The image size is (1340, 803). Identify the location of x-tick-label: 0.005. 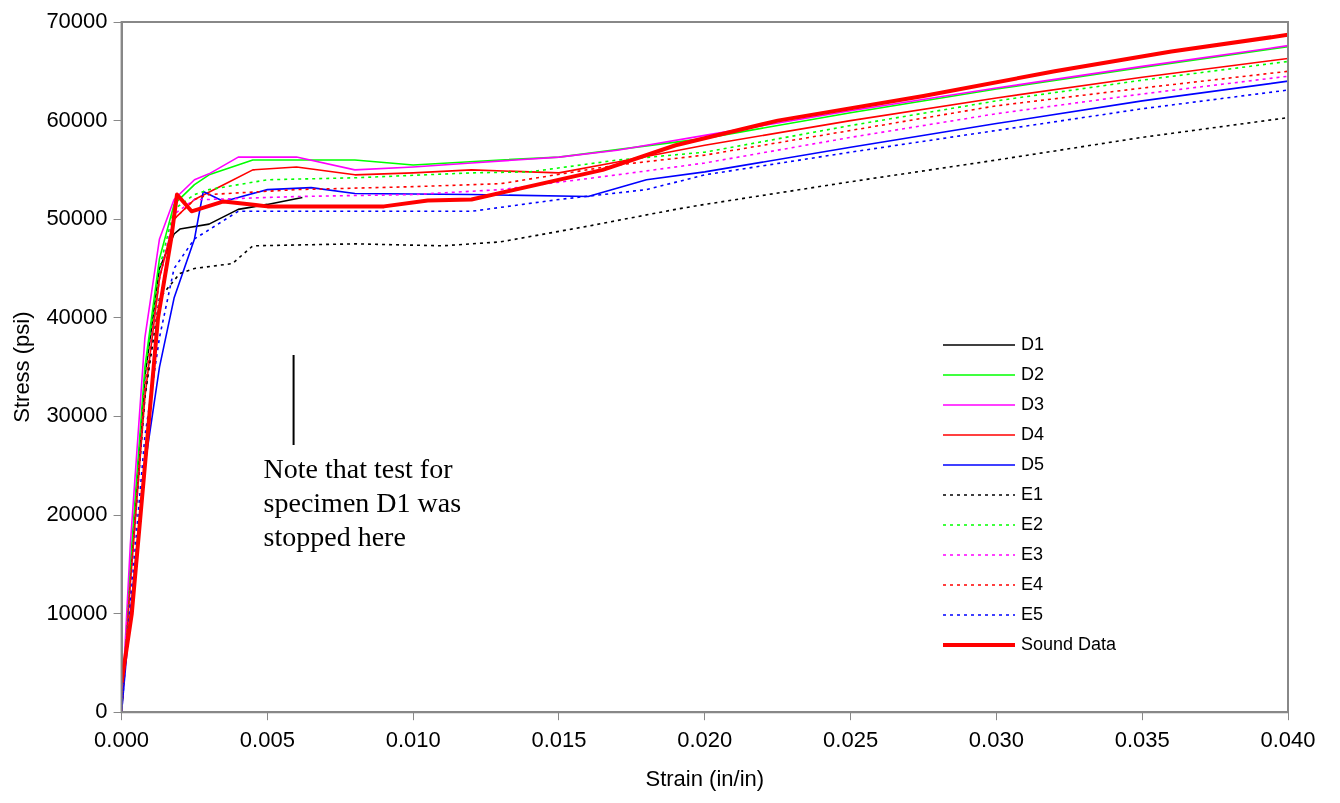
(267, 740).